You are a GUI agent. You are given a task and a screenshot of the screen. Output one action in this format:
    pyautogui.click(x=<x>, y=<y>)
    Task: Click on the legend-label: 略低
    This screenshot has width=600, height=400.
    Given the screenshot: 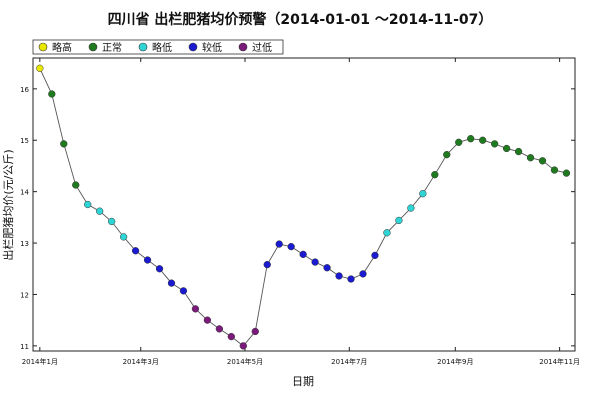 What is the action you would take?
    pyautogui.click(x=162, y=47)
    